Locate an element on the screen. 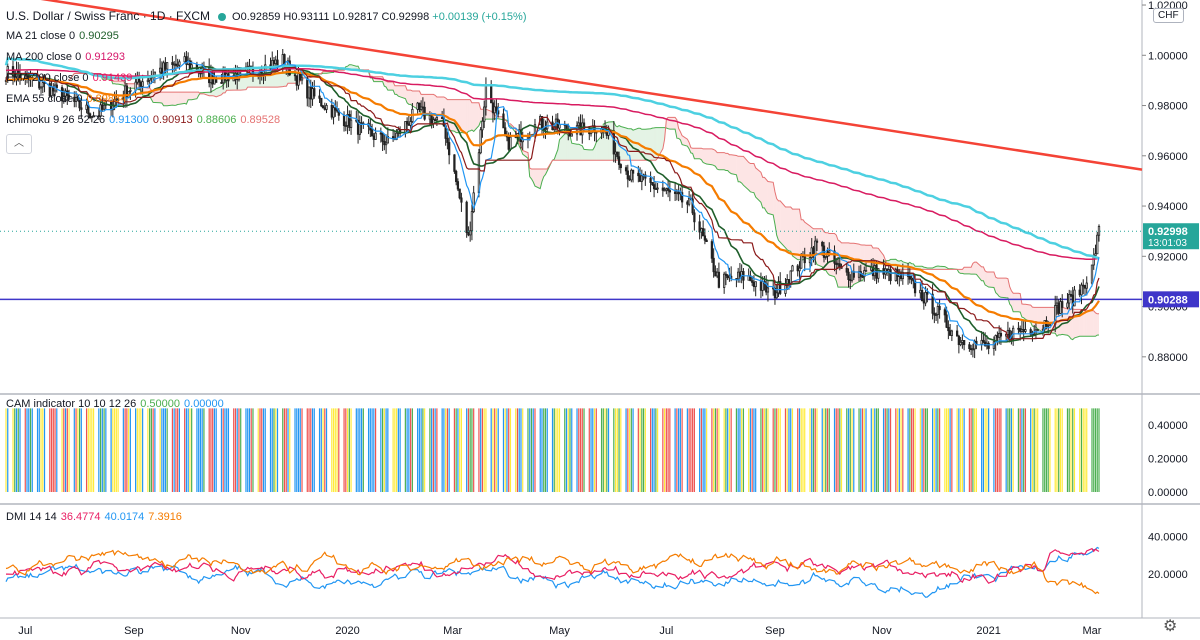  cam-tick-label: 0.20000 is located at coordinates (1168, 460).